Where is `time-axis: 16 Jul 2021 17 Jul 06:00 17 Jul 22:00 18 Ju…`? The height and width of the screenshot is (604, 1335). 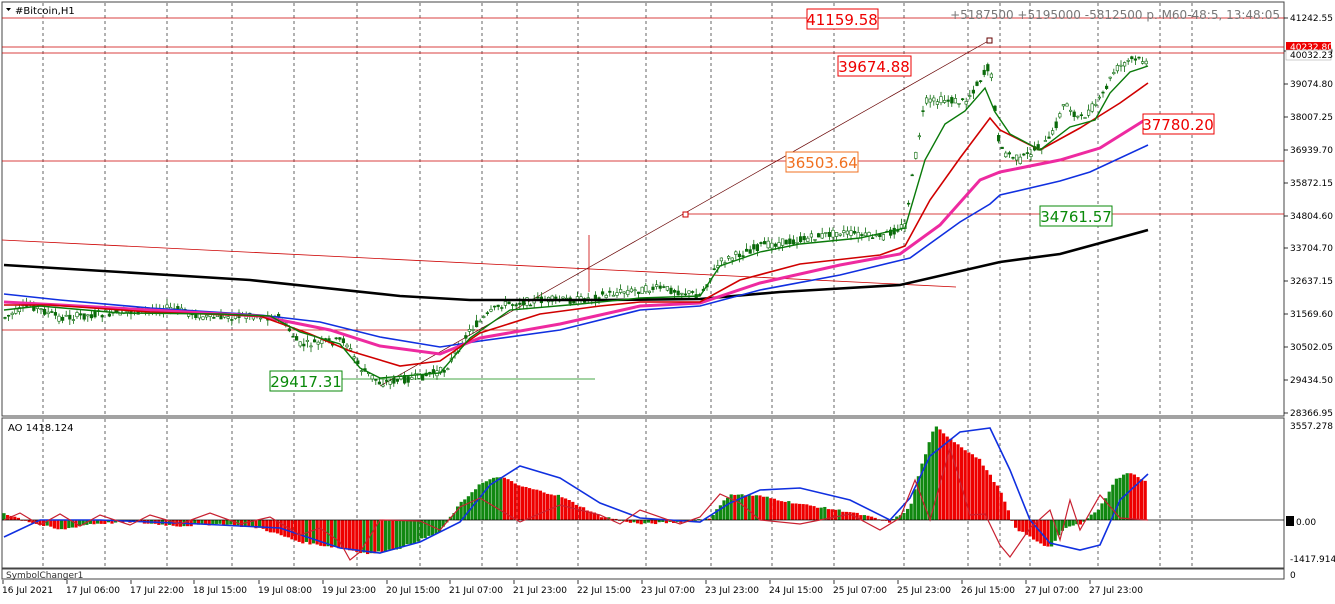
time-axis: 16 Jul 2021 17 Jul 06:00 17 Jul 22:00 18 Ju… is located at coordinates (572, 588).